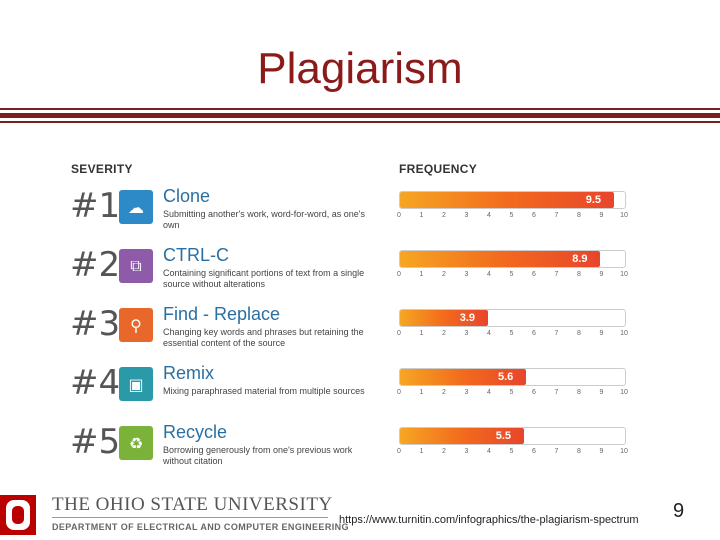  Describe the element at coordinates (18, 515) in the screenshot. I see `ohio-state-logo` at that location.